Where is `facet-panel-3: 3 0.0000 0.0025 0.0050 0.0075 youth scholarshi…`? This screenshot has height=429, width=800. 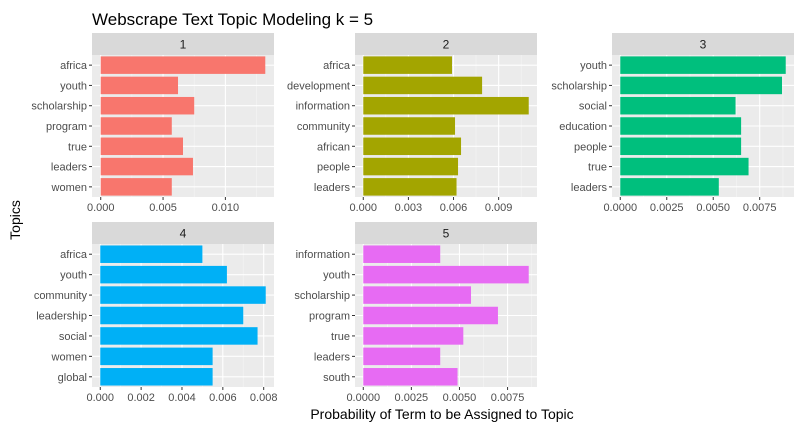 facet-panel-3: 3 0.0000 0.0025 0.0050 0.0075 youth scholarshi… is located at coordinates (672, 123).